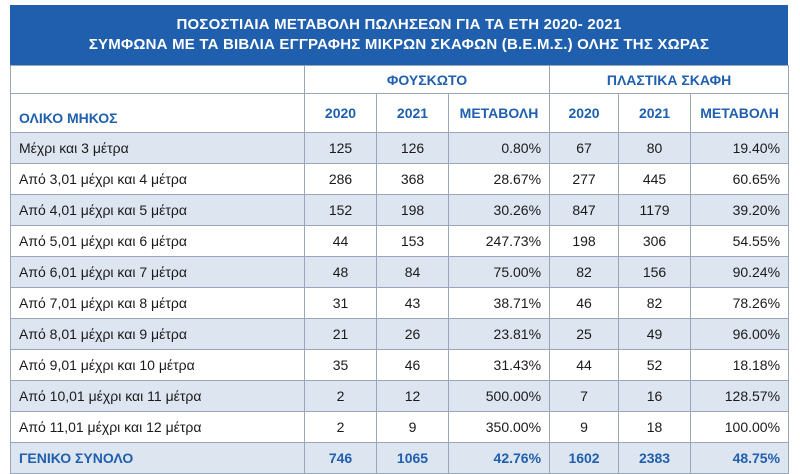  Describe the element at coordinates (157, 303) in the screenshot. I see `row-label-cell: Από 7,01 μέχρι και 8 μέτρα` at that location.